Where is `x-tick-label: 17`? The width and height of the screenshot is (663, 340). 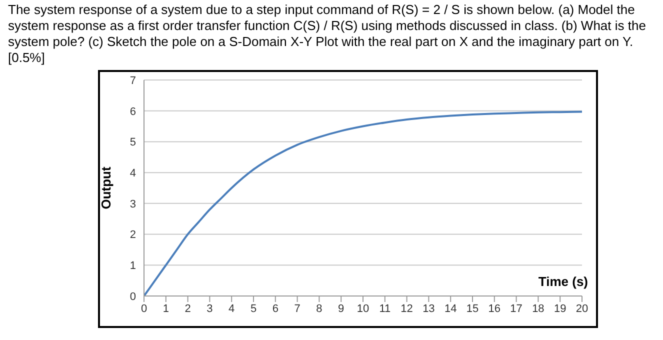 x-tick-label: 17 is located at coordinates (516, 308).